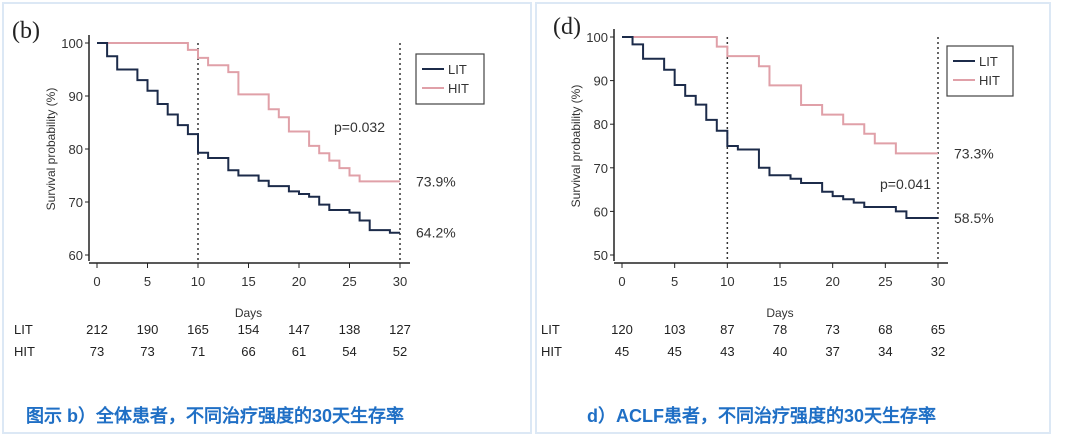 The width and height of the screenshot is (1073, 436). Describe the element at coordinates (885, 351) in the screenshot. I see `risk-table-value: 34` at that location.